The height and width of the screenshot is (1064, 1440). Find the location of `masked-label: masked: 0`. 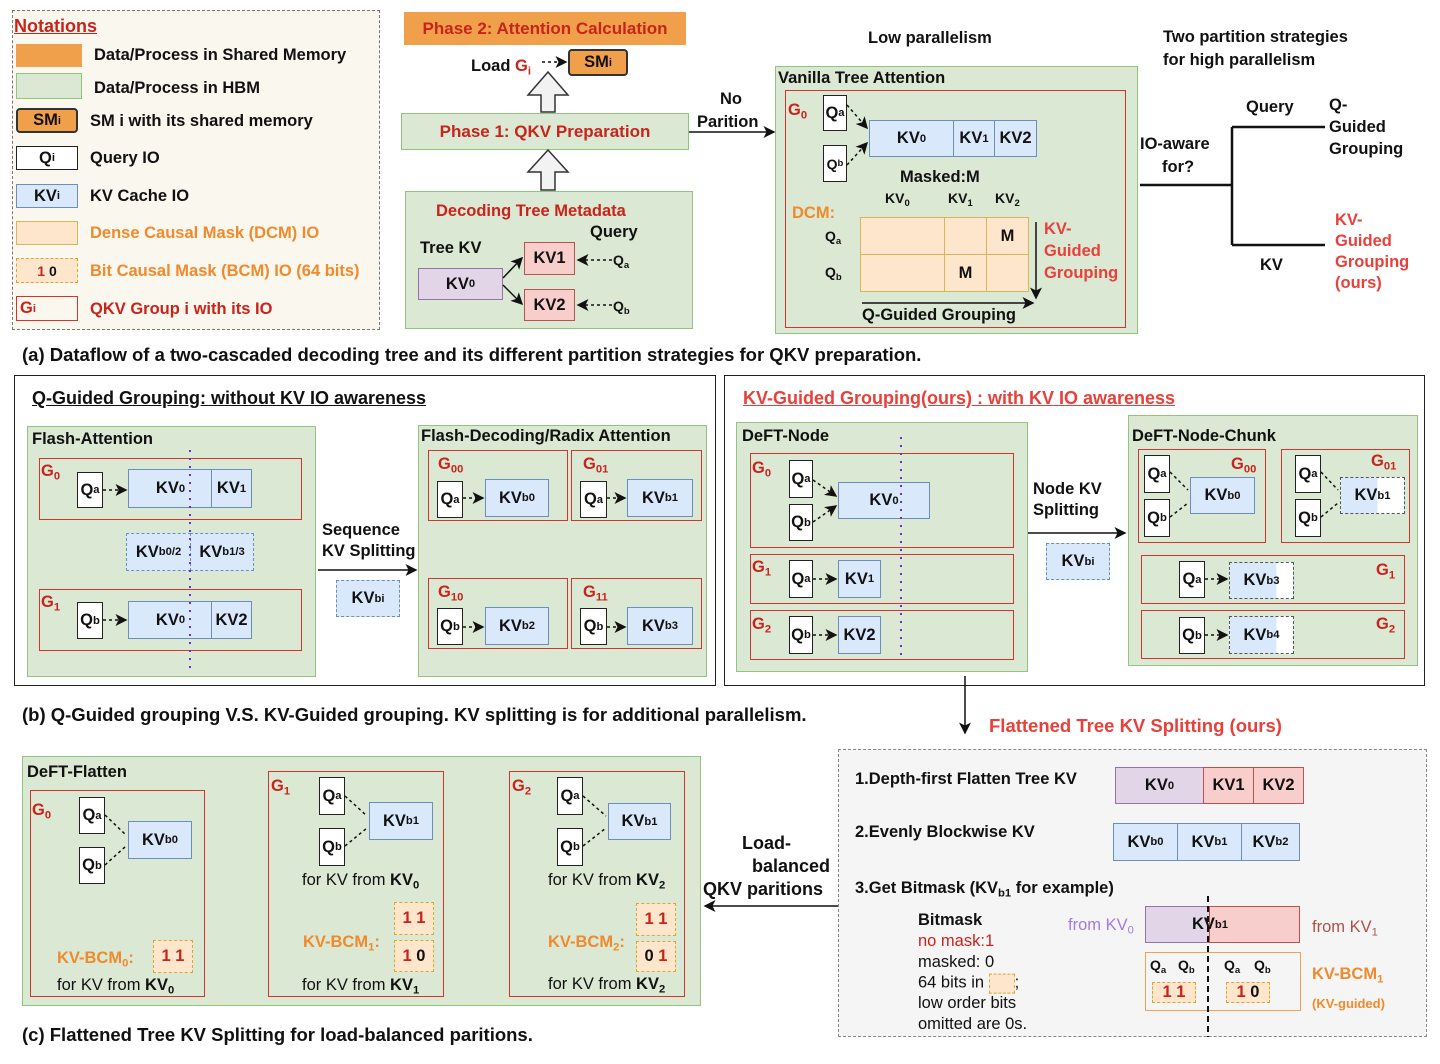

masked-label: masked: 0 is located at coordinates (956, 962).